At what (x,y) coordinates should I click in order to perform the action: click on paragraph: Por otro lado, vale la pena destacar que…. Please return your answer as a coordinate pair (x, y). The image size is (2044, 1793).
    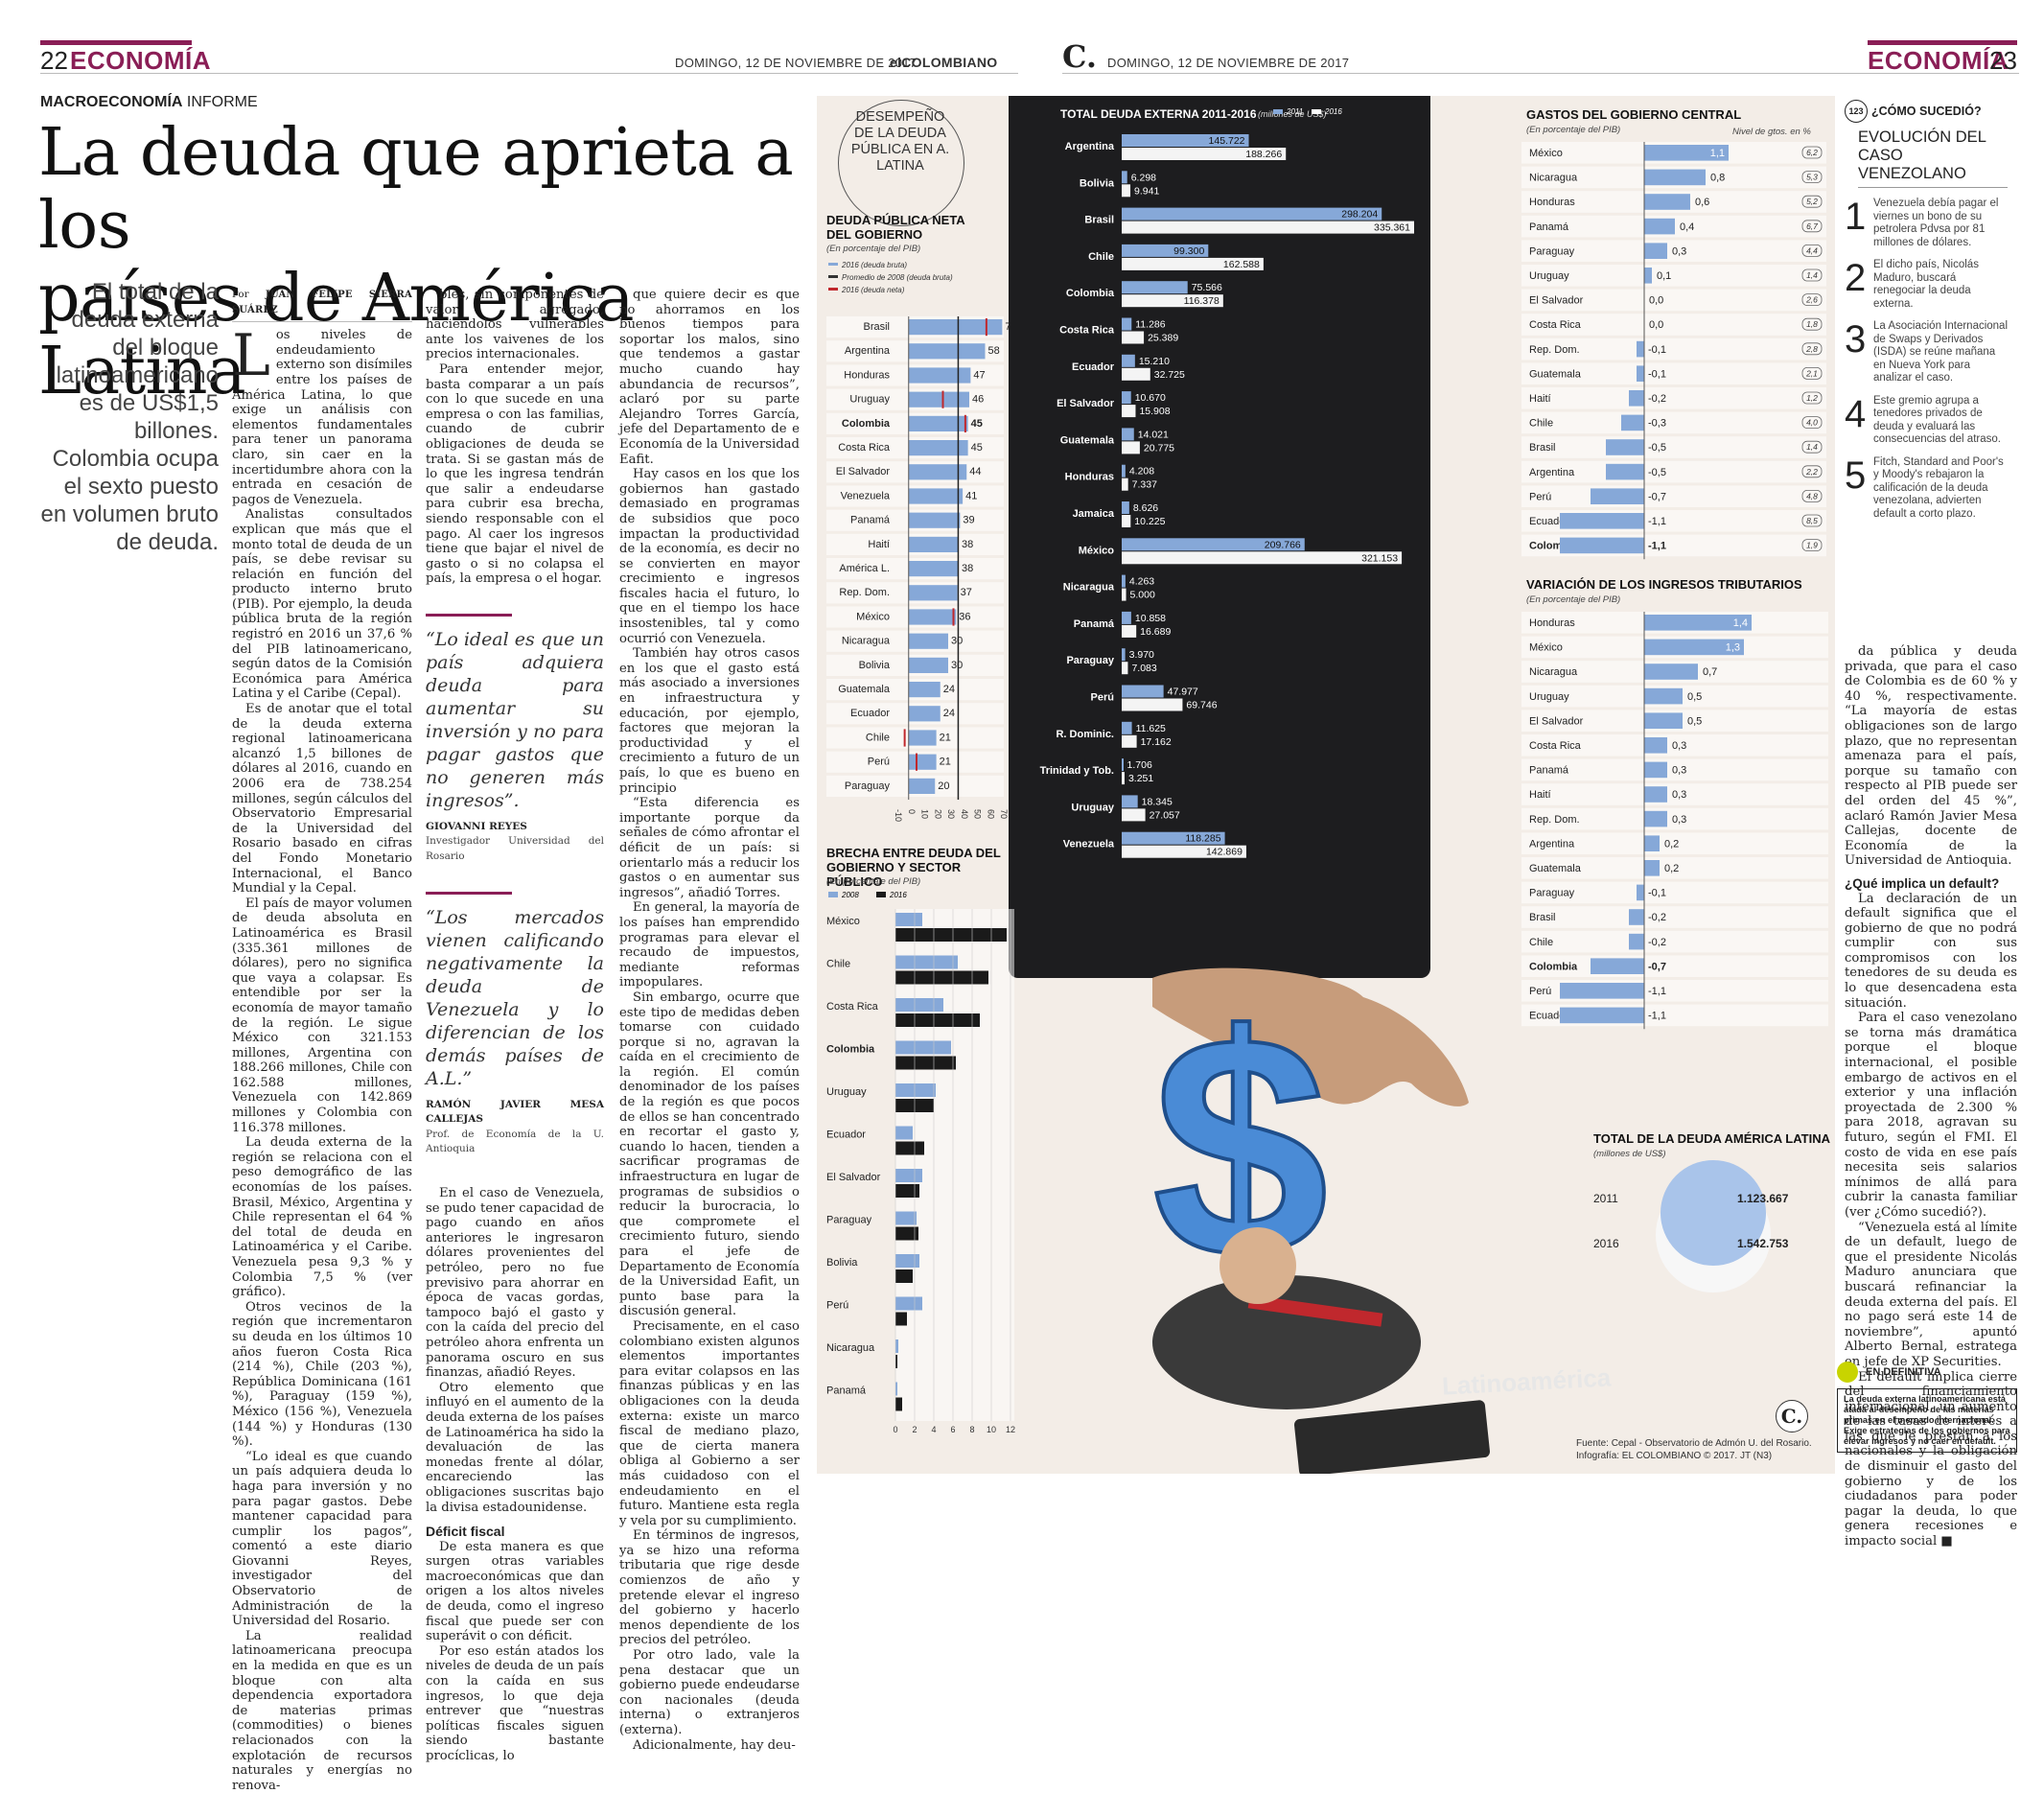
    Looking at the image, I should click on (710, 1692).